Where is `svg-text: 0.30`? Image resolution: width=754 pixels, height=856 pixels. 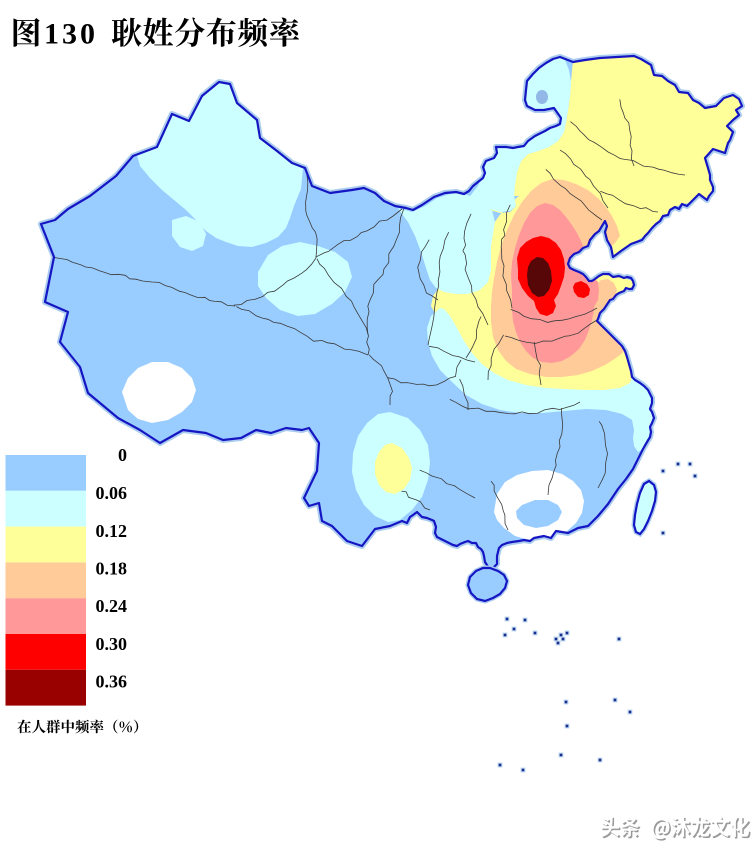 svg-text: 0.30 is located at coordinates (112, 644).